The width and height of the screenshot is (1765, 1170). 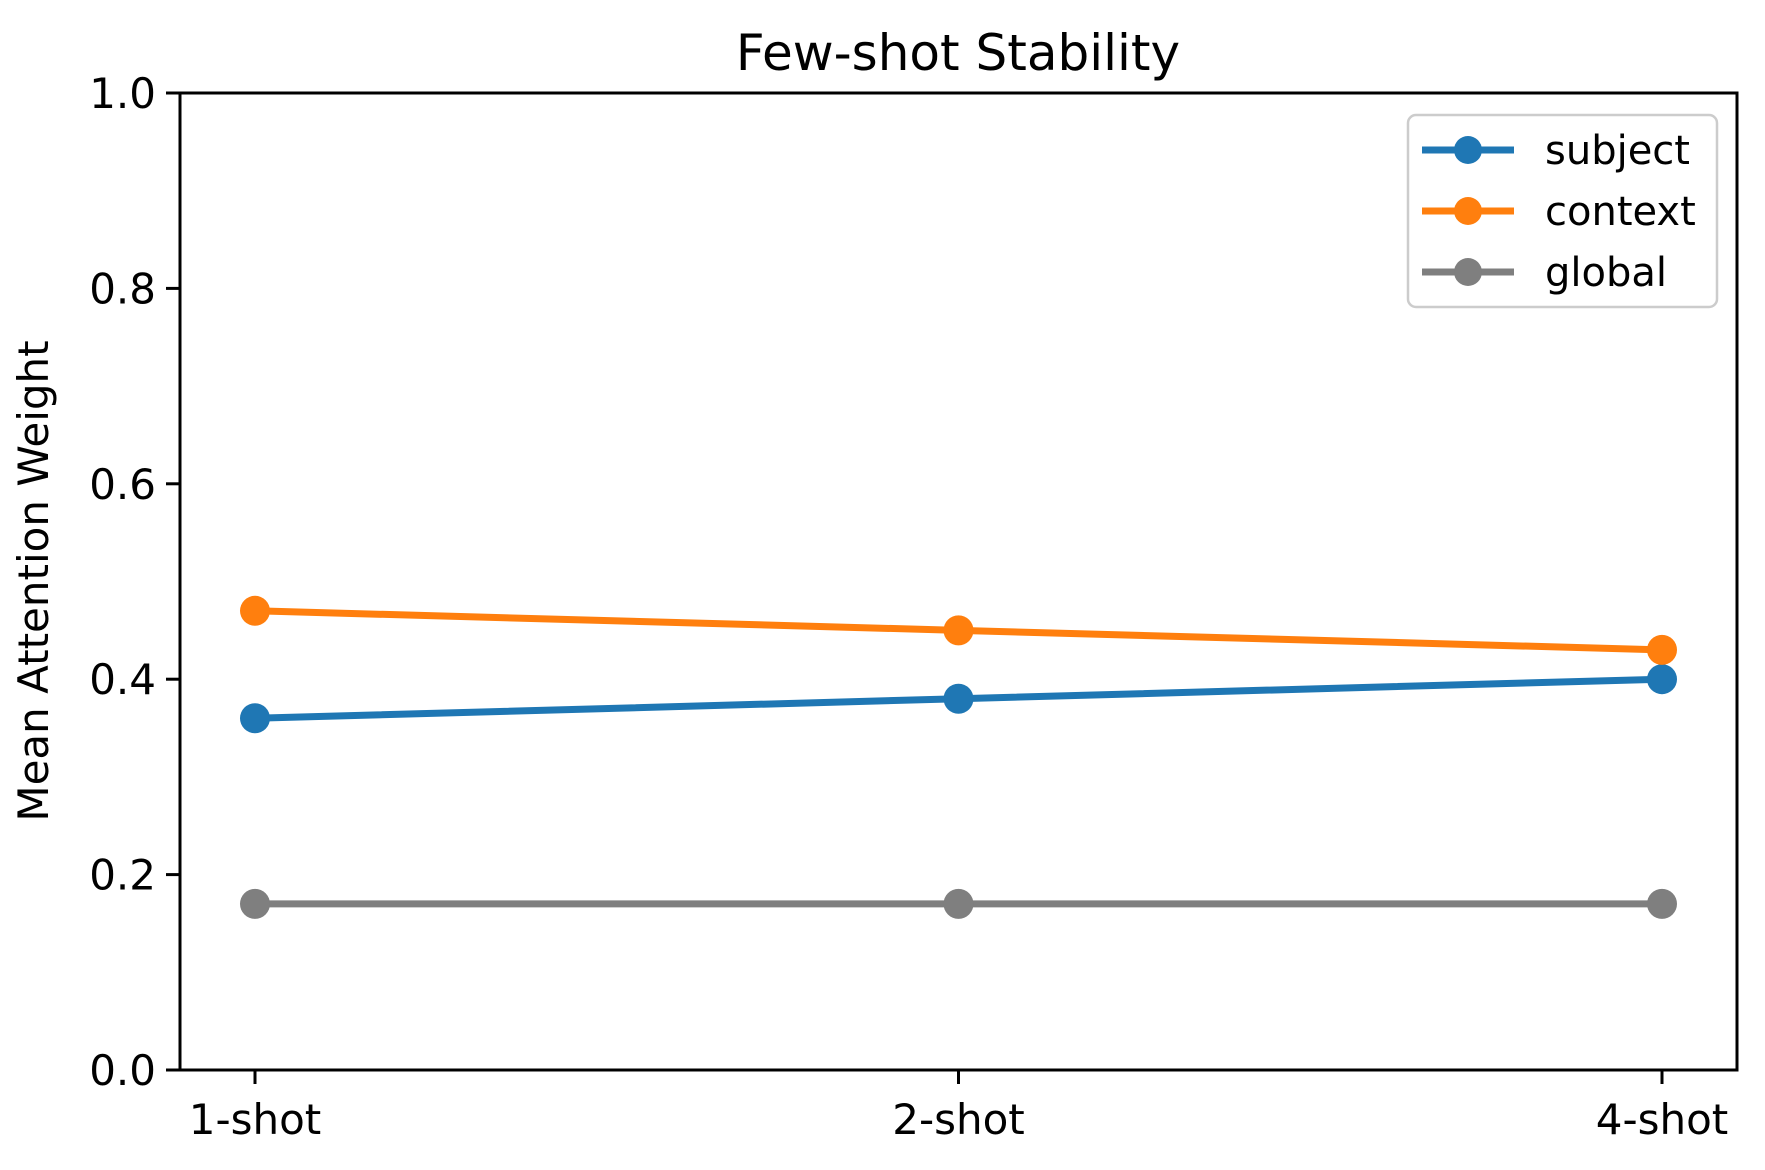 I want to click on legend-entry-subject: subject, so click(x=1556, y=151).